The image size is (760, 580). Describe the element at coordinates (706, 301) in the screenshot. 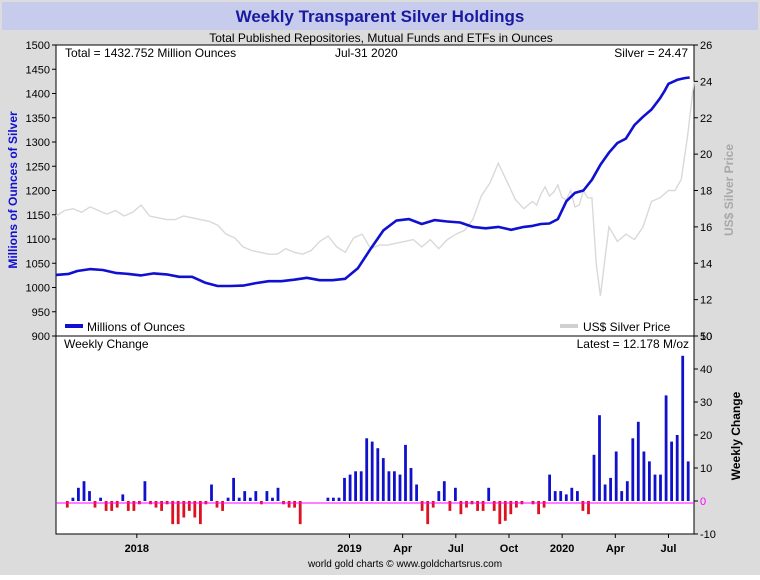

I see `right-tick-label: 12` at that location.